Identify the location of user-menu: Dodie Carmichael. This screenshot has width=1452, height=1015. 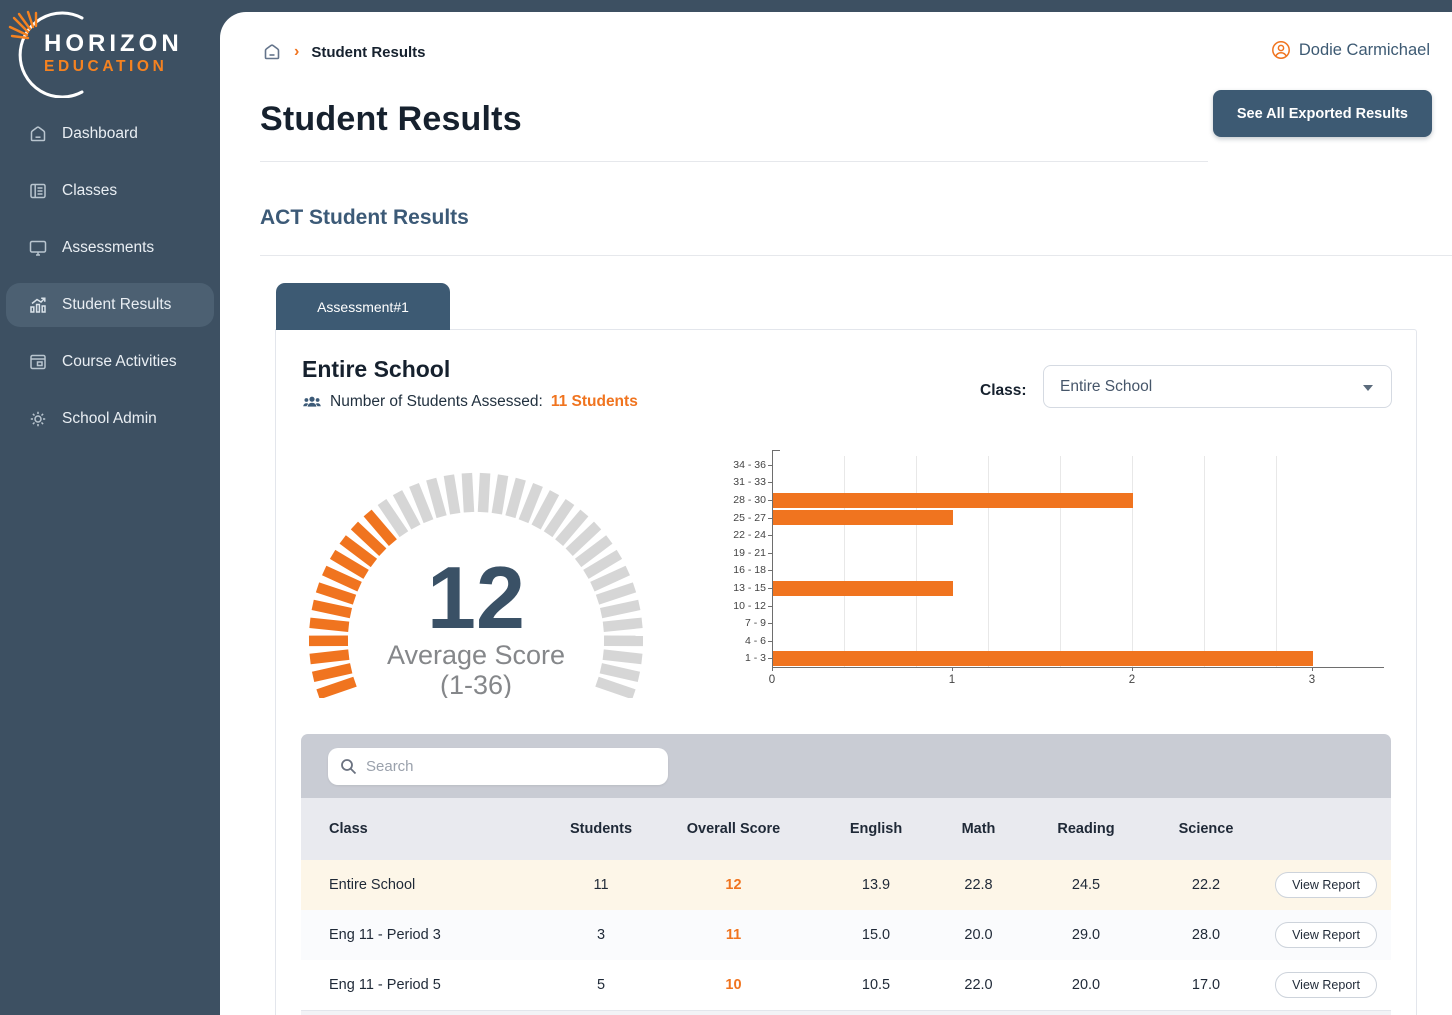
(1350, 50).